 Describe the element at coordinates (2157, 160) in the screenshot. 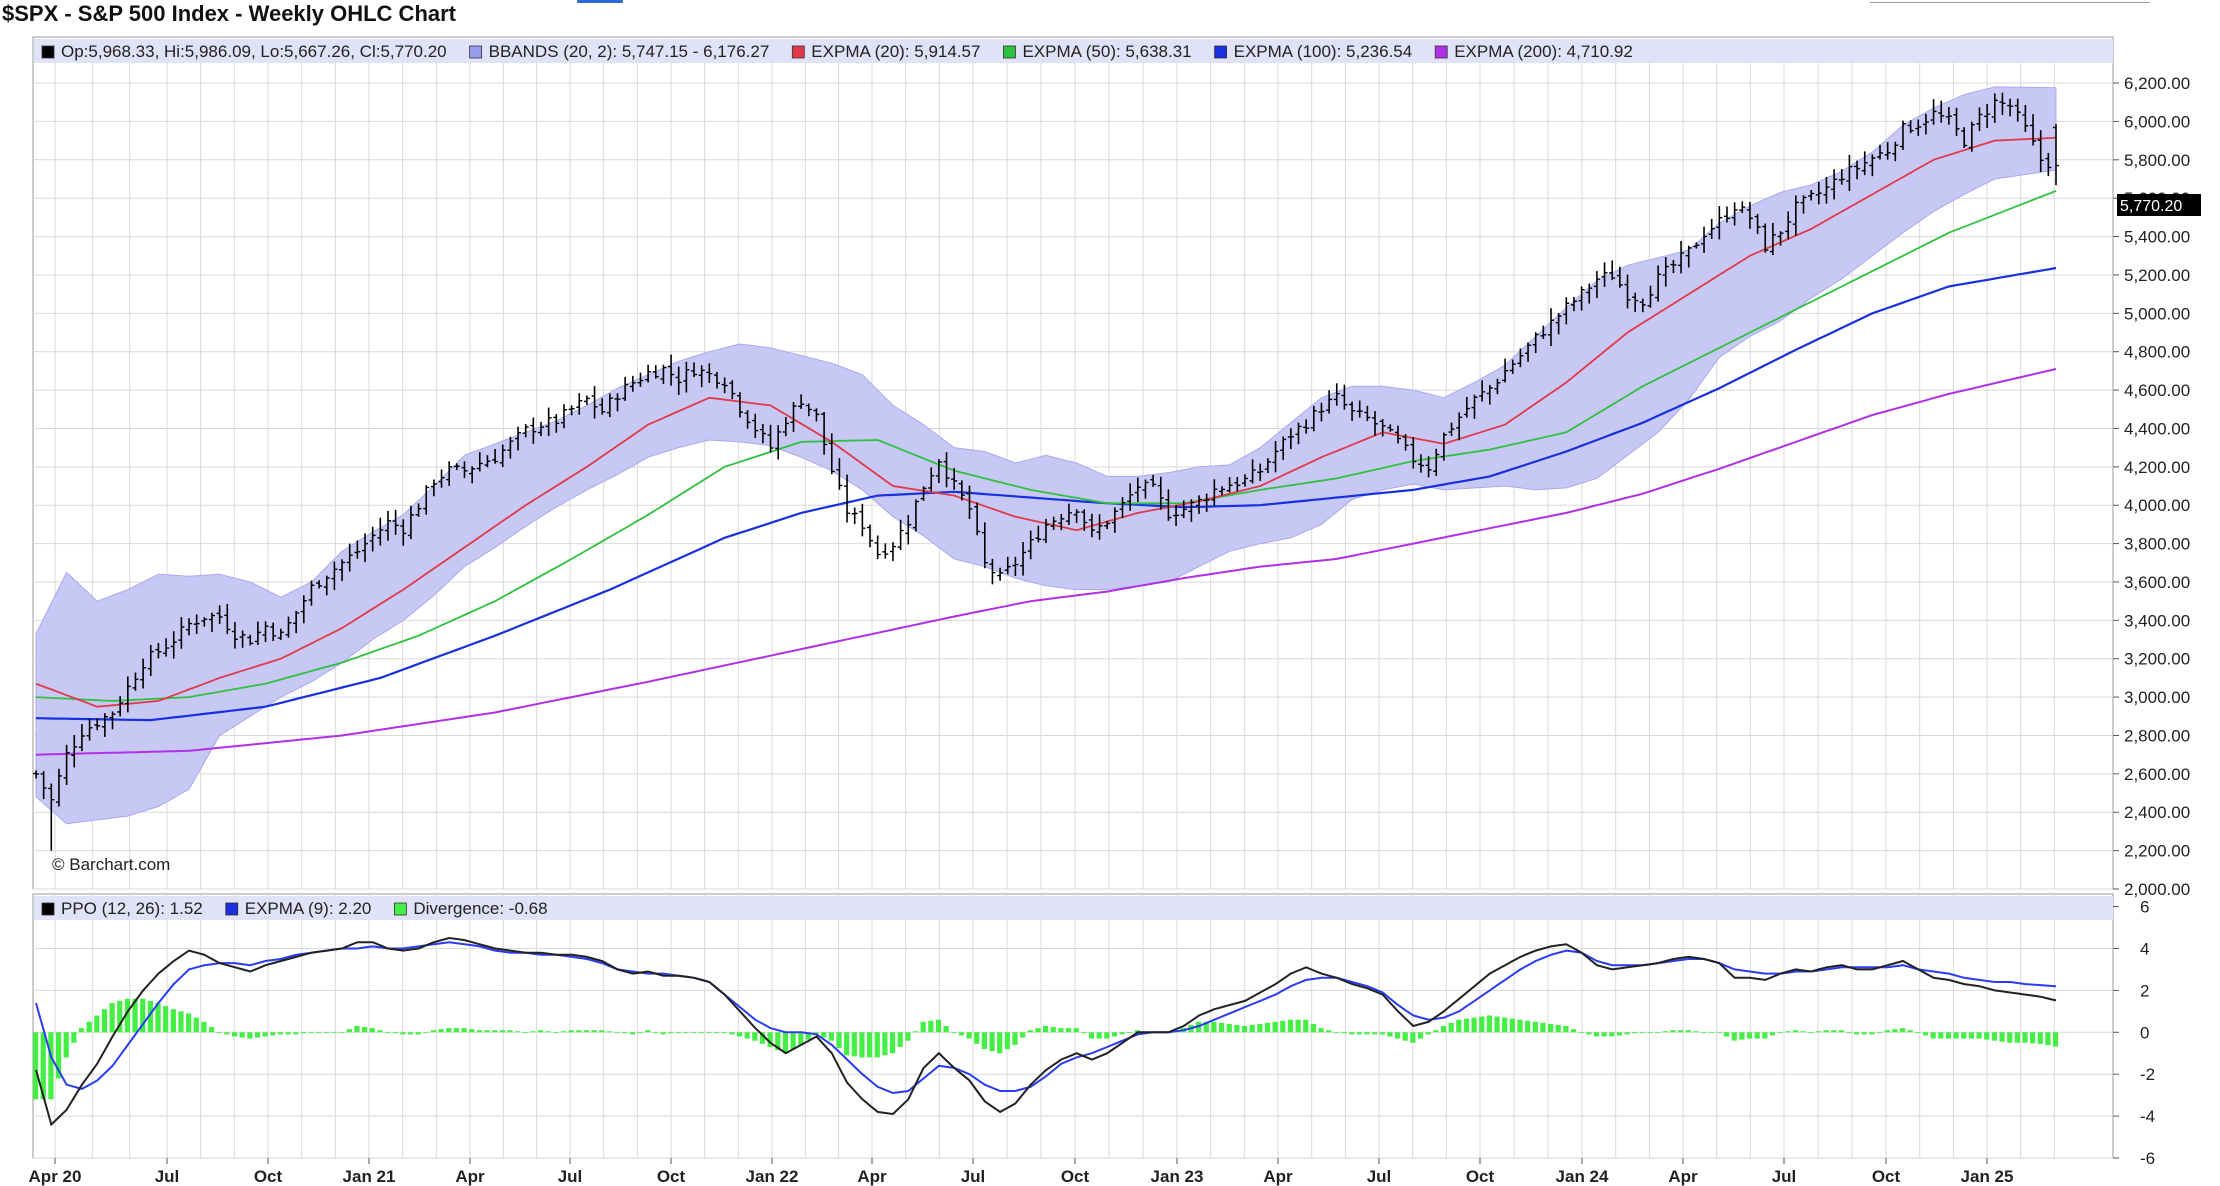

I see `y-tick-label: 5,800.00` at that location.